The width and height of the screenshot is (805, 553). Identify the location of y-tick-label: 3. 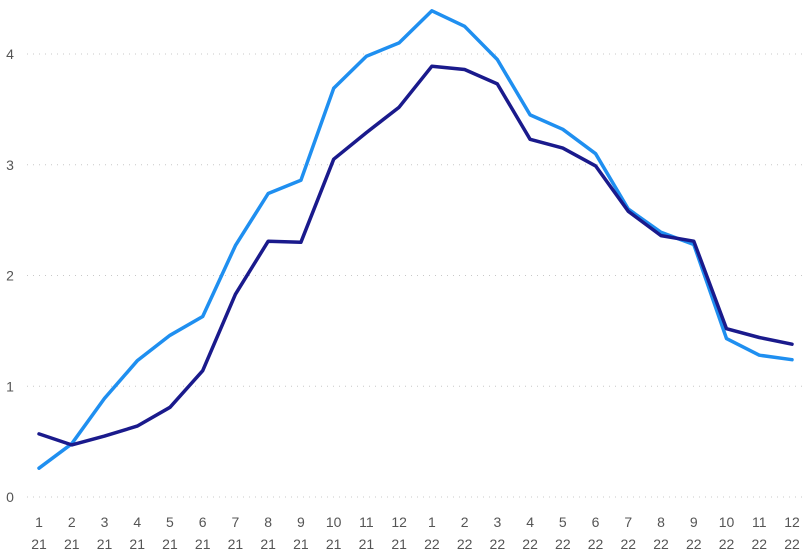
(10, 165).